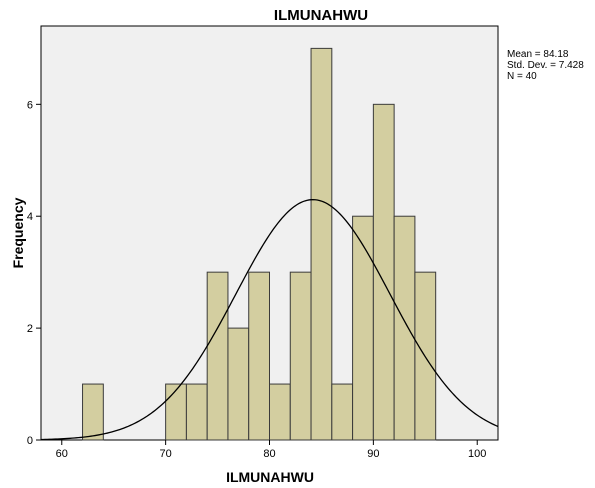 The image size is (595, 488). I want to click on y-tick-label-3: 6, so click(30, 105).